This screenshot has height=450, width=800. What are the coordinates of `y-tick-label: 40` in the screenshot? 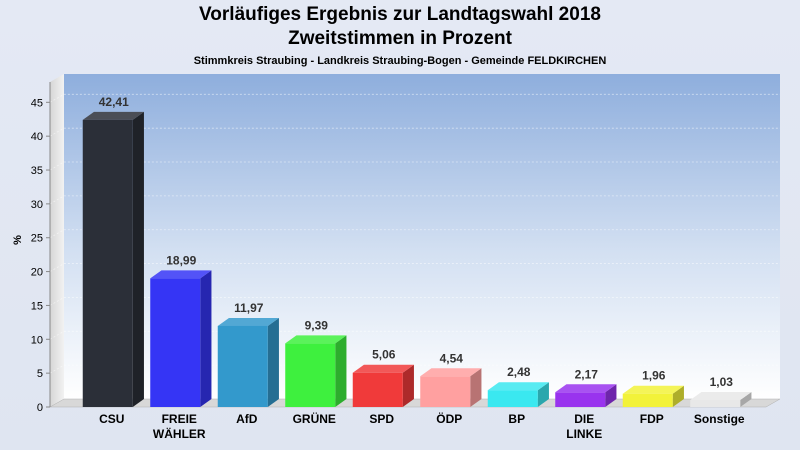 It's located at (37, 137).